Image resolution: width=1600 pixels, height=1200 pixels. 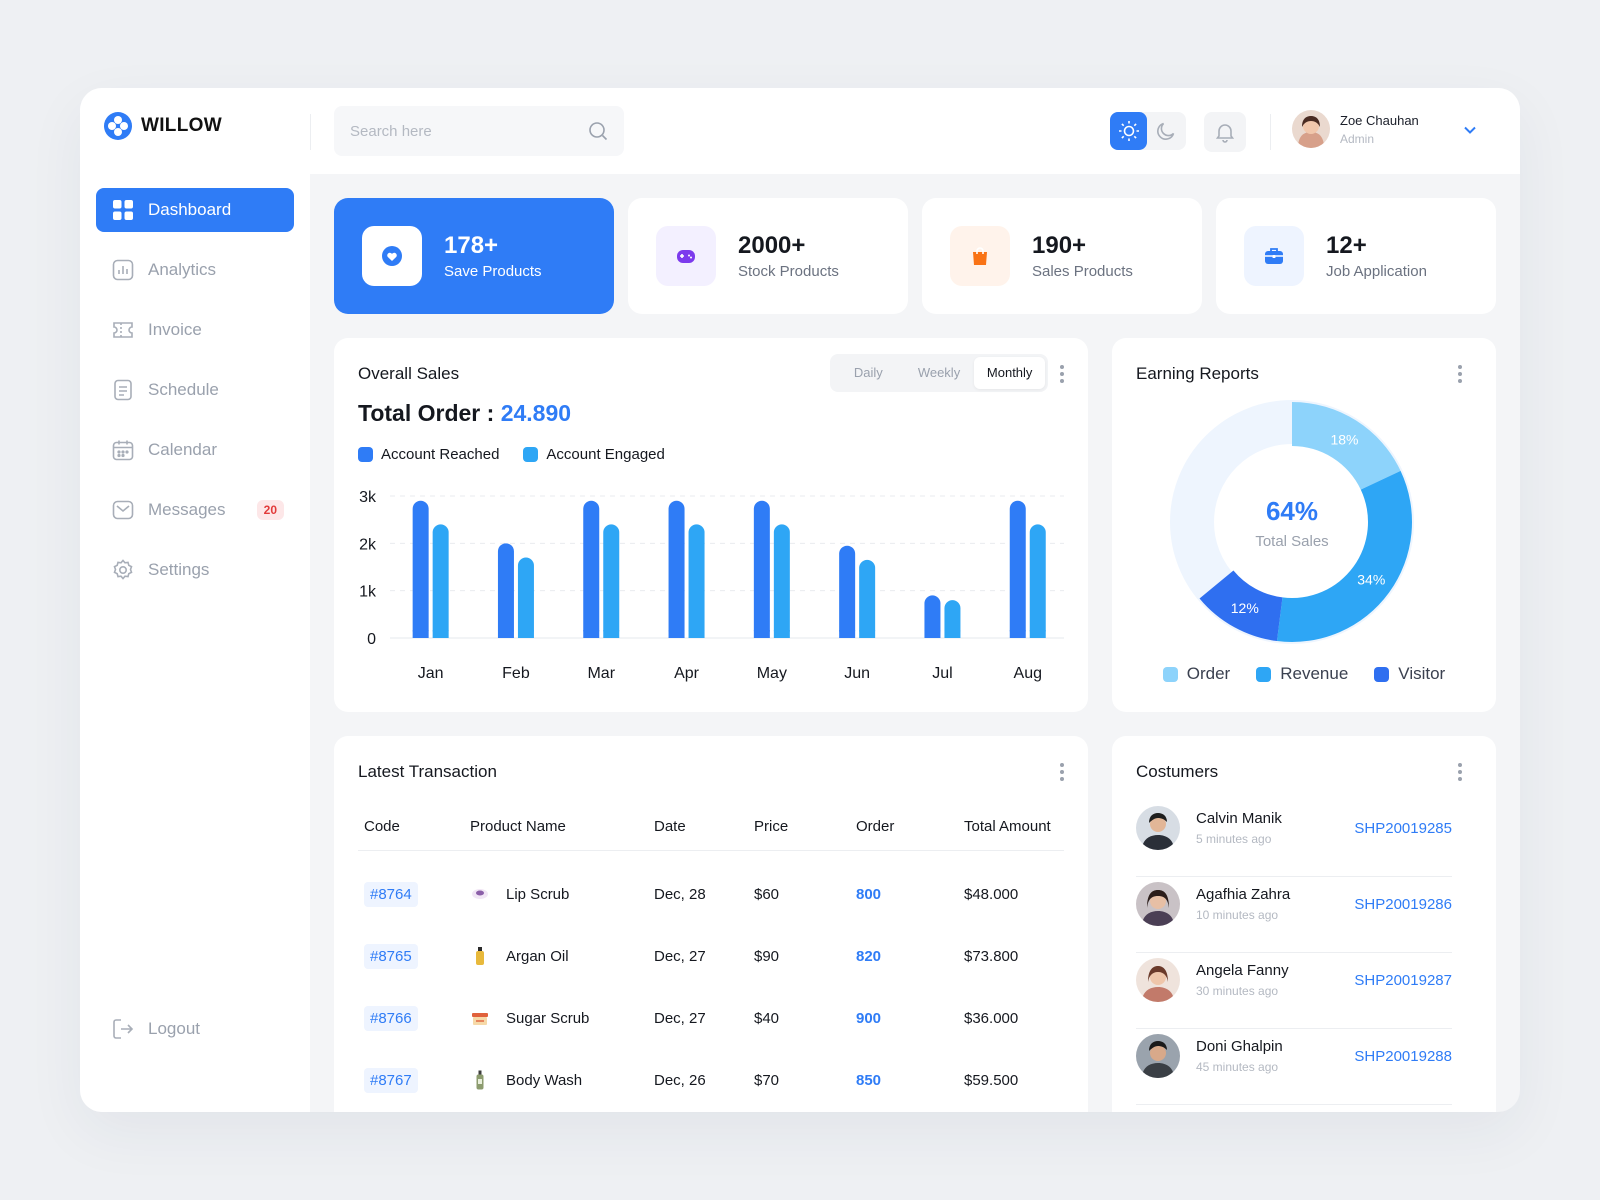 What do you see at coordinates (163, 126) in the screenshot?
I see `brand-logo: WILLOW` at bounding box center [163, 126].